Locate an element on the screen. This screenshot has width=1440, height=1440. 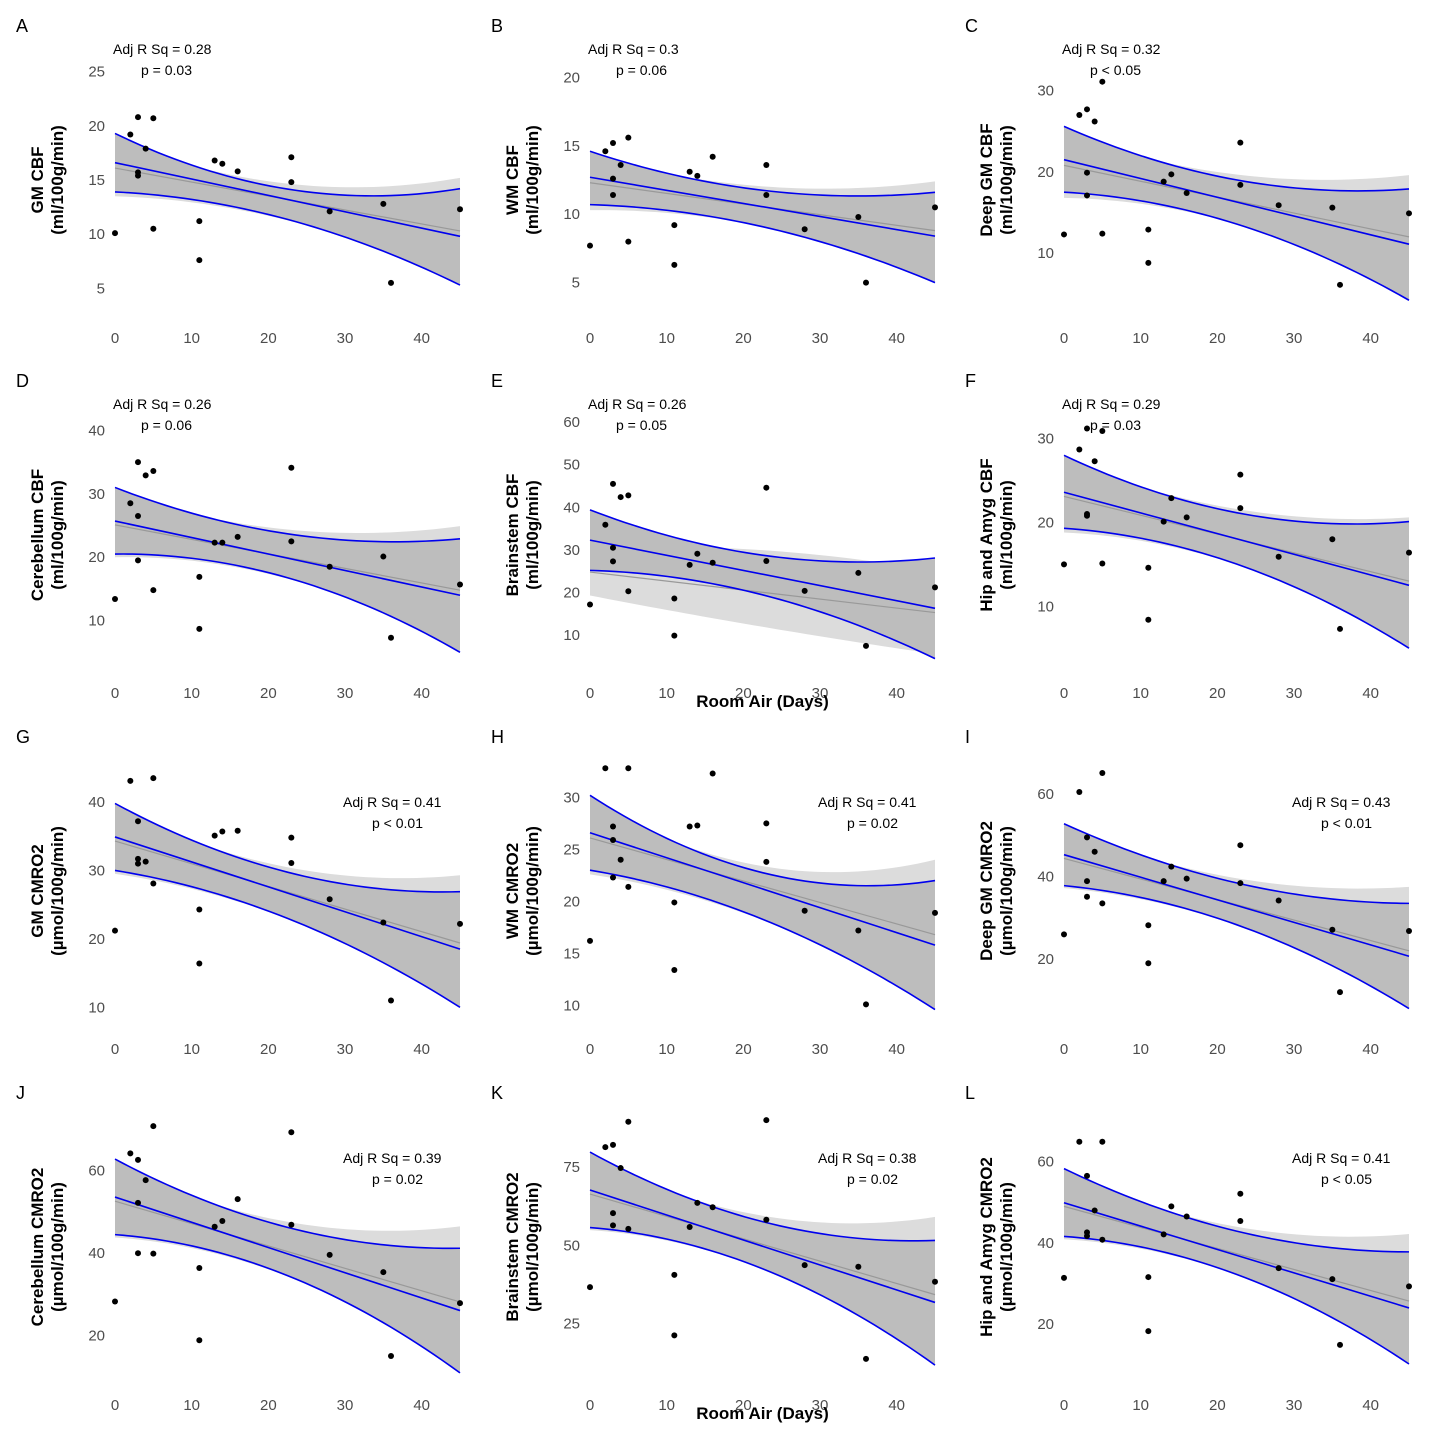
adj-r-sq-label: Adj R Sq = 0.3 is located at coordinates (633, 49).